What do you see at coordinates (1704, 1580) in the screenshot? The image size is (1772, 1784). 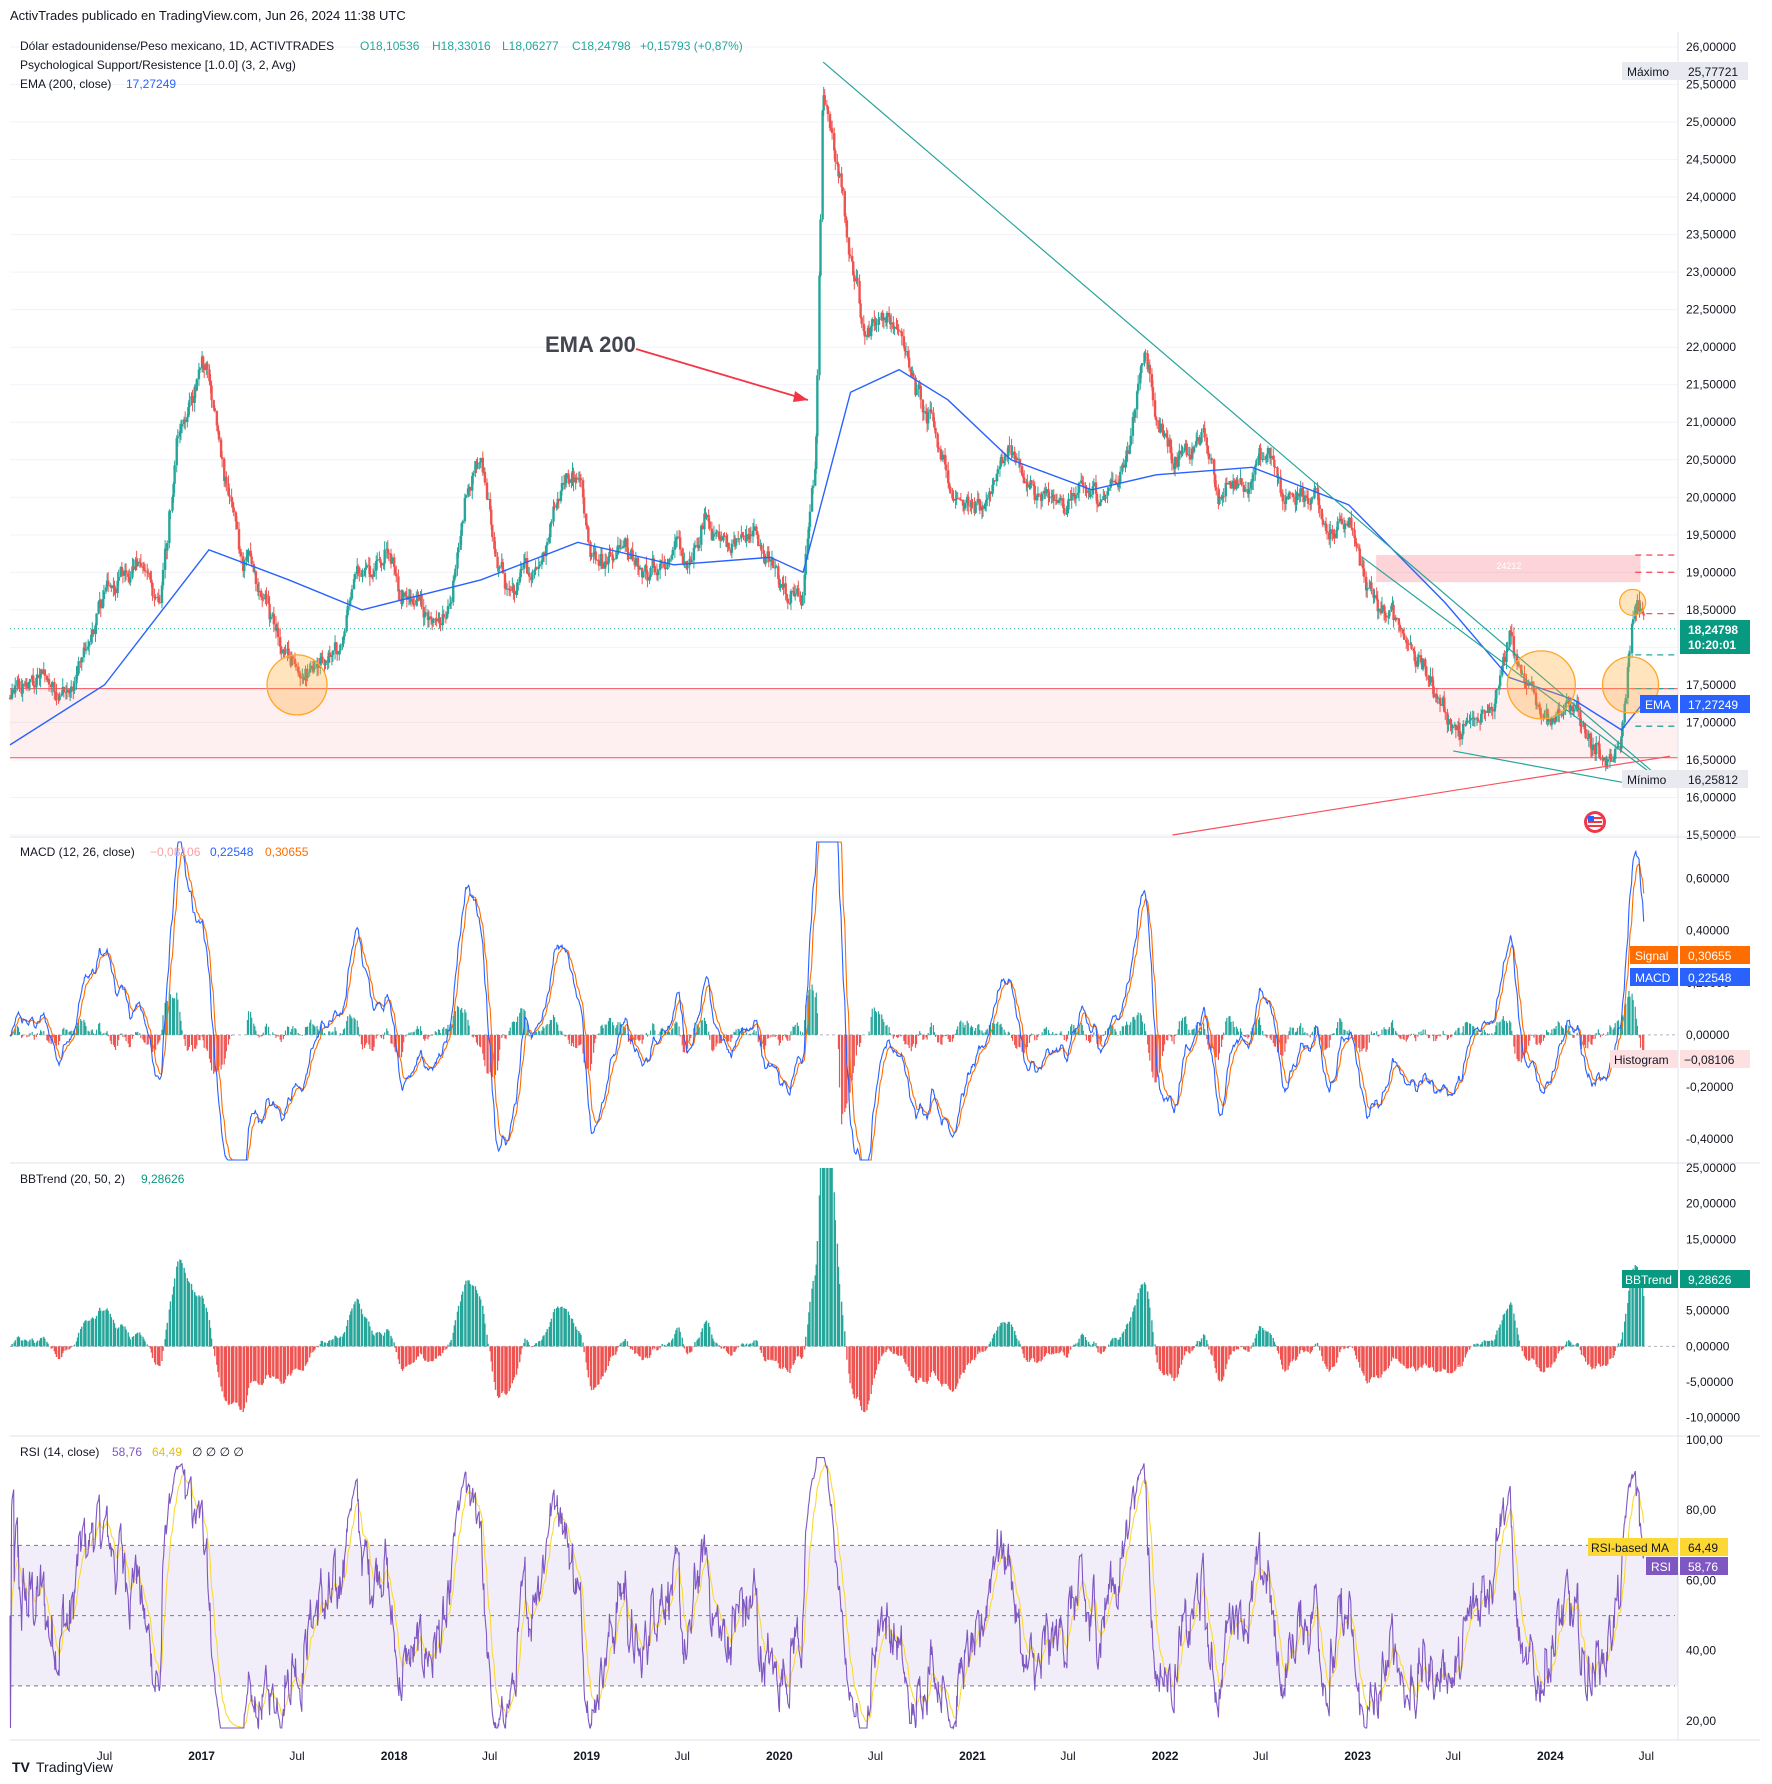 I see `rsi-axis: 20,00 40,00 60,00 80,00 100,00` at bounding box center [1704, 1580].